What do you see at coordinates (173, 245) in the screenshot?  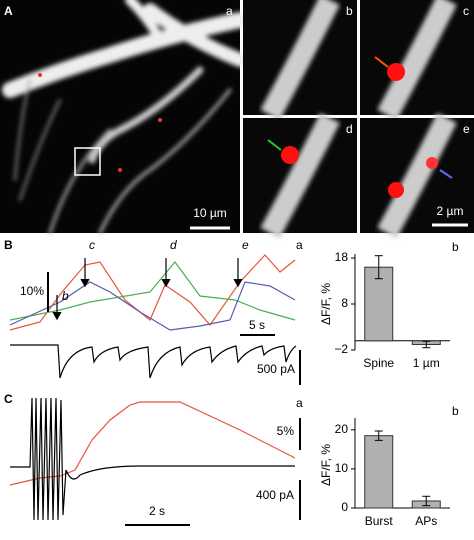 I see `event-label: d` at bounding box center [173, 245].